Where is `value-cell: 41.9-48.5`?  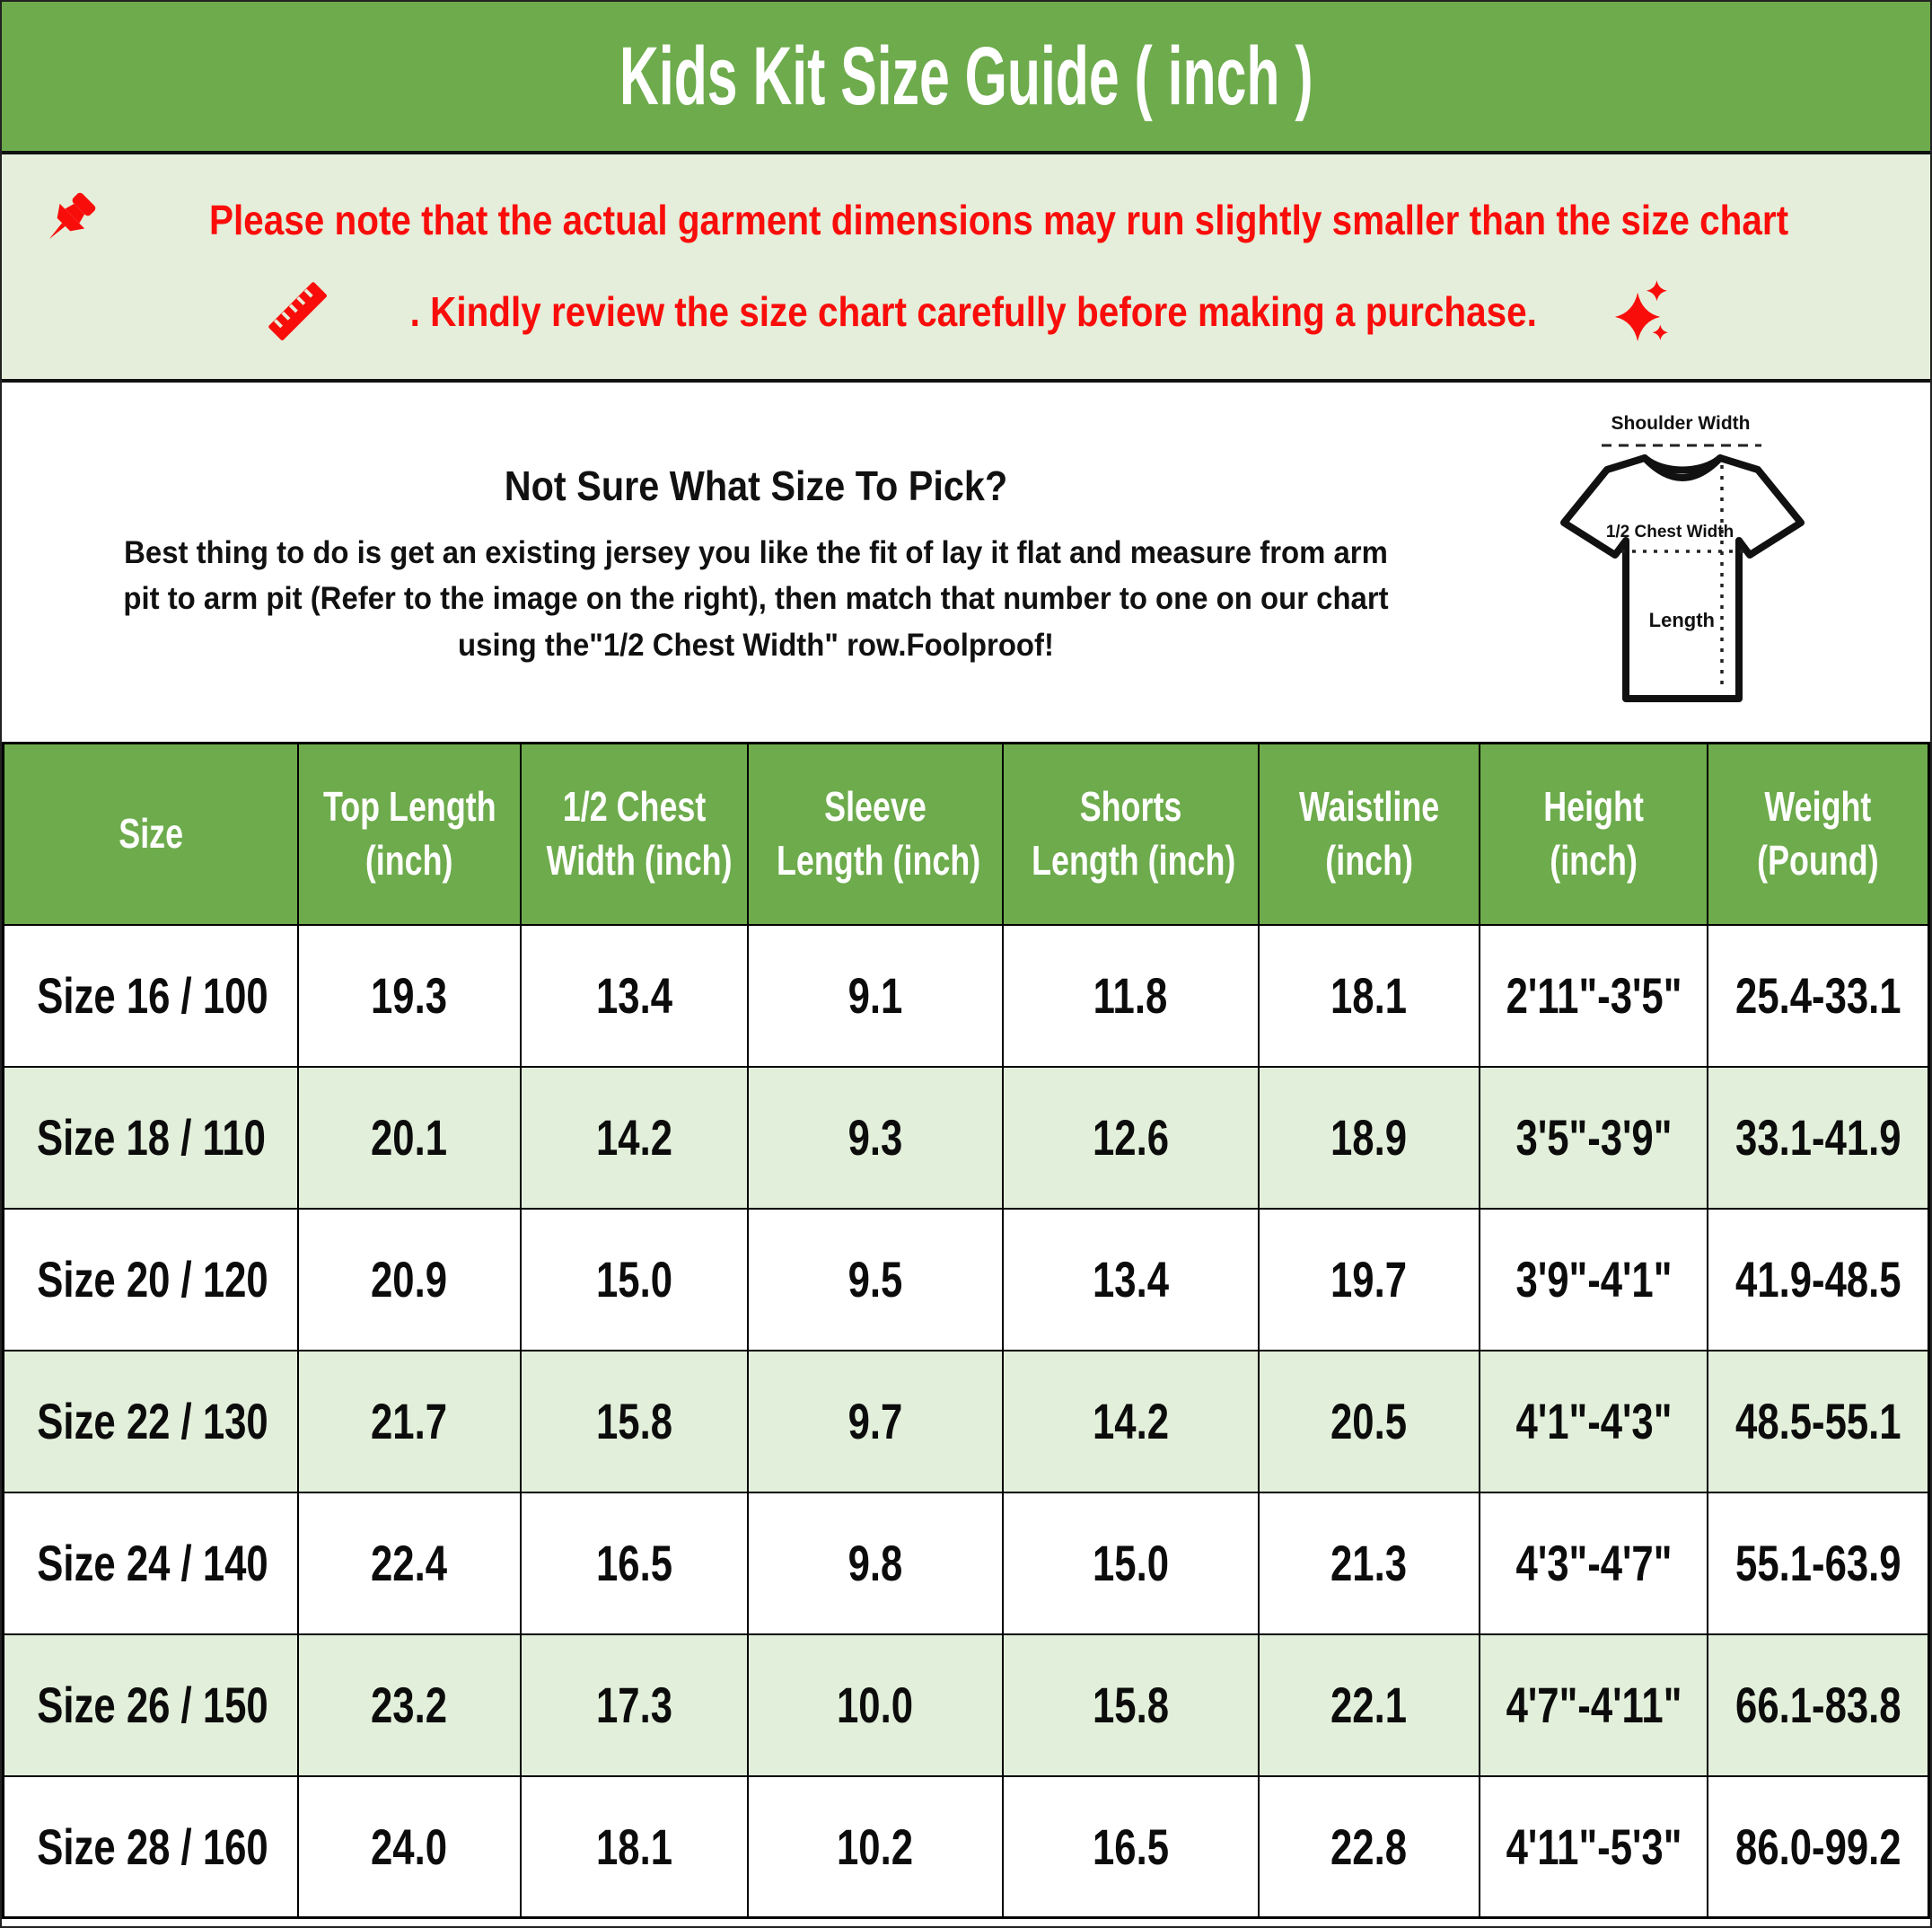
value-cell: 41.9-48.5 is located at coordinates (1818, 1279).